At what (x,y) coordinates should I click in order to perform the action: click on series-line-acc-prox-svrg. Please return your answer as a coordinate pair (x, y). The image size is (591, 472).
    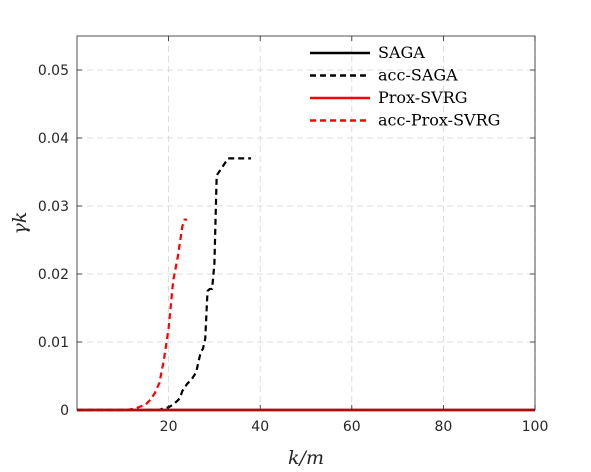
    Looking at the image, I should click on (132, 315).